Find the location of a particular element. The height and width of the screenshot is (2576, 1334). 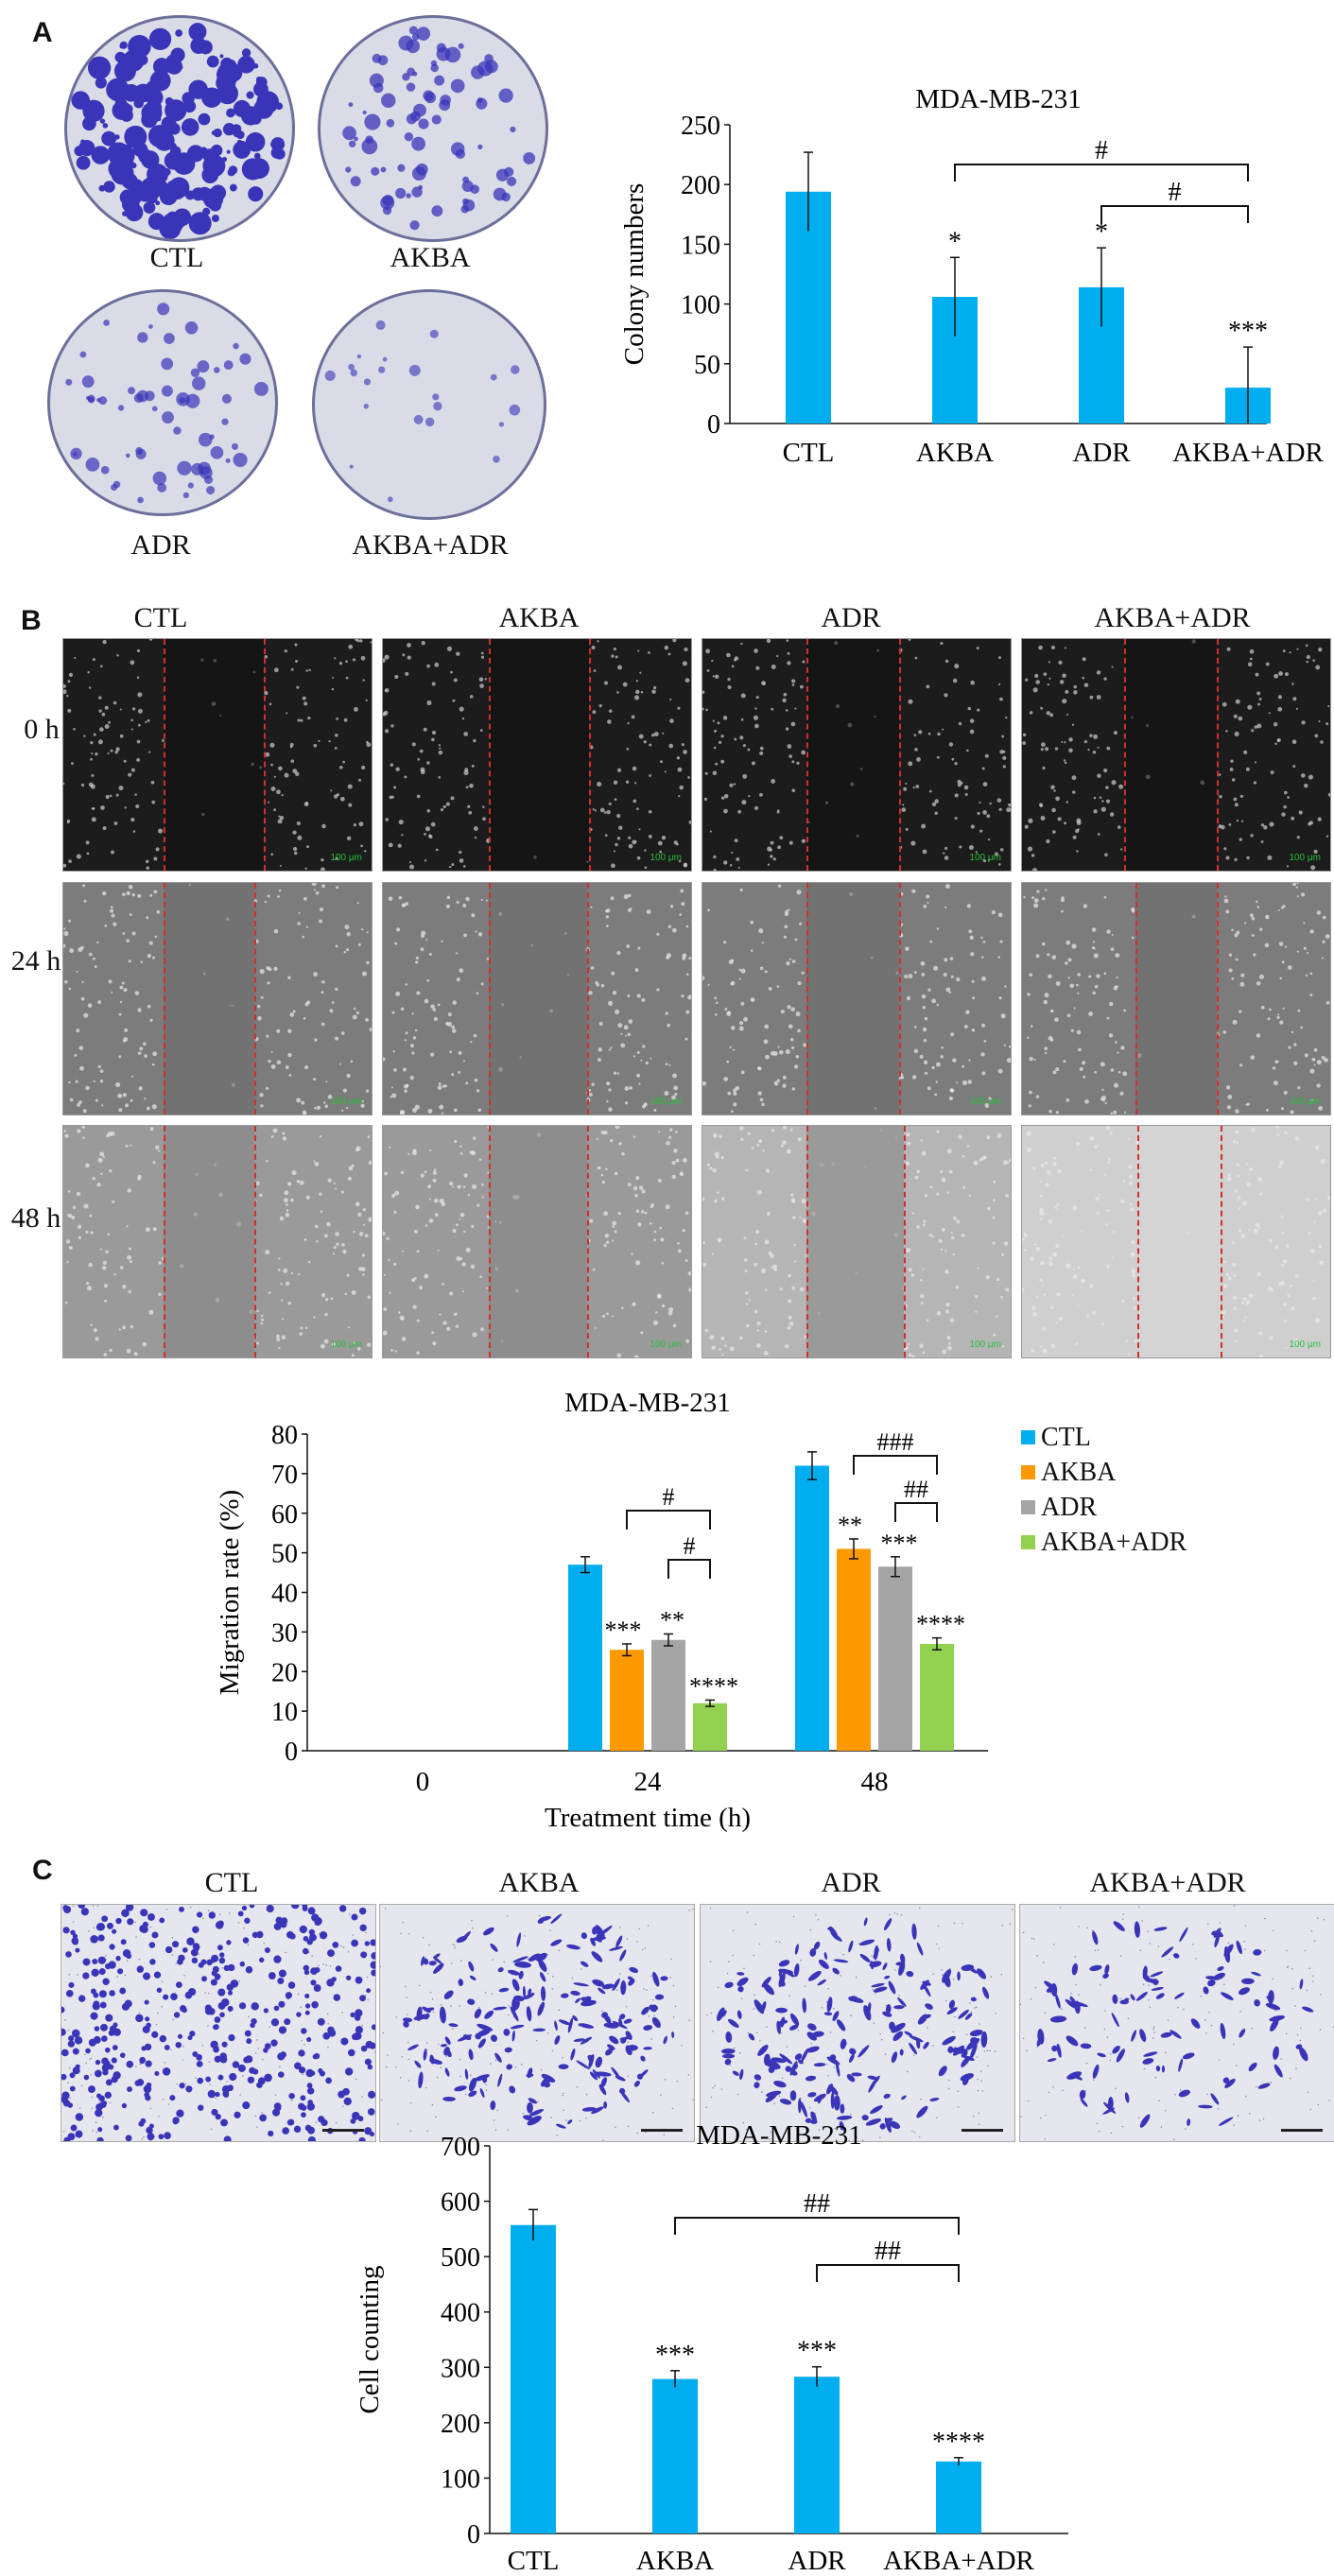

legend-item-akba: AKBA is located at coordinates (1104, 1472).